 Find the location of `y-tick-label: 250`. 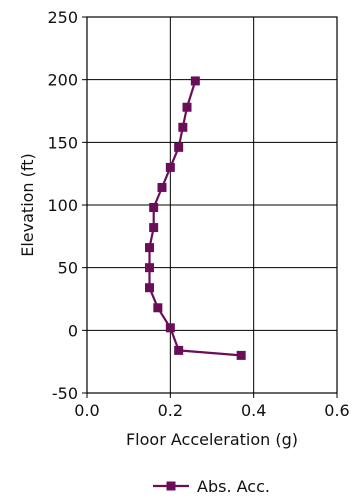

y-tick-label: 250 is located at coordinates (62, 17).